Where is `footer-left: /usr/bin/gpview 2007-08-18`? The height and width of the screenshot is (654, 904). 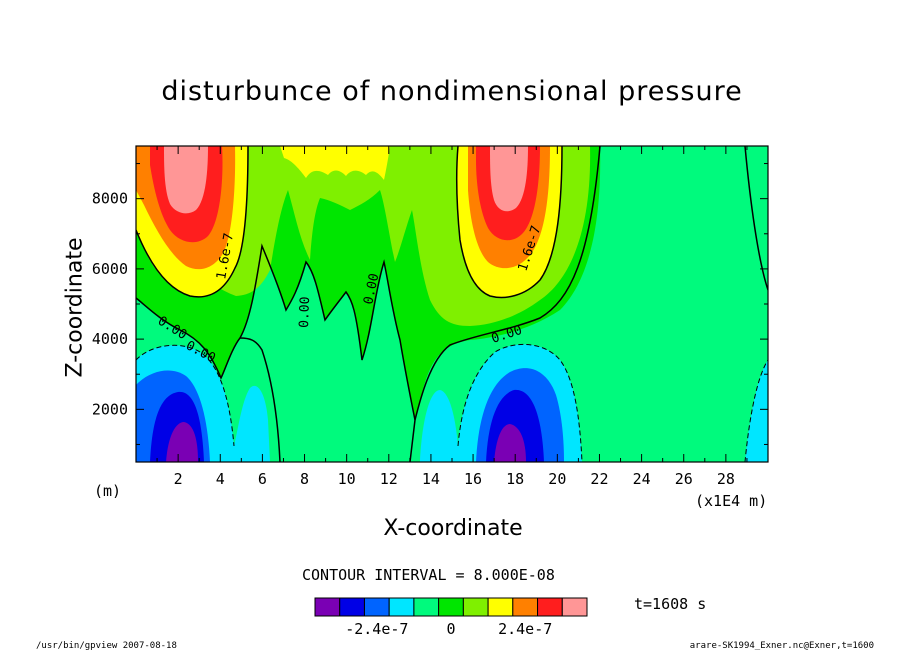 footer-left: /usr/bin/gpview 2007-08-18 is located at coordinates (106, 646).